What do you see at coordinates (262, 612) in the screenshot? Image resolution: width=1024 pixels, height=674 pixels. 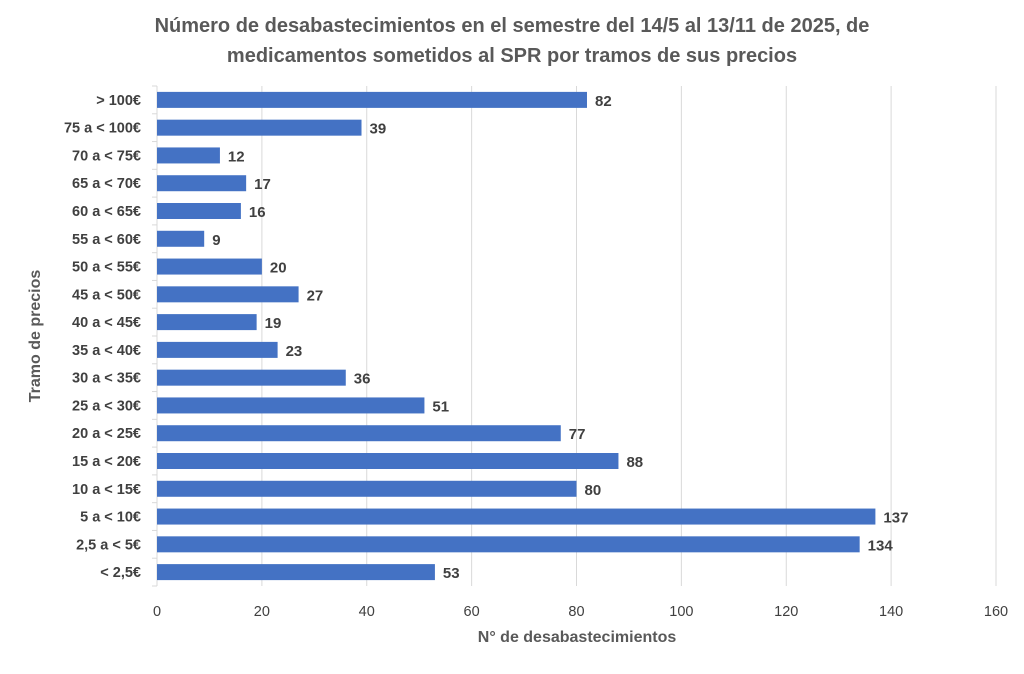 I see `x-tick-label: 20` at bounding box center [262, 612].